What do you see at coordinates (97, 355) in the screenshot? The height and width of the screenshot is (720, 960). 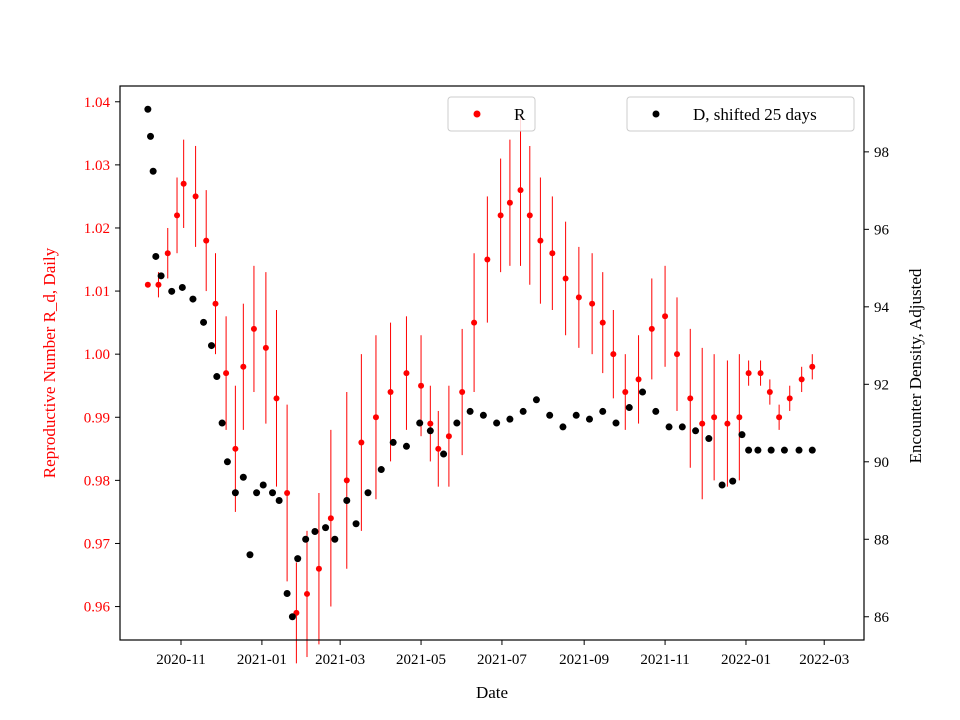 I see `left-tick-label: 1.00` at bounding box center [97, 355].